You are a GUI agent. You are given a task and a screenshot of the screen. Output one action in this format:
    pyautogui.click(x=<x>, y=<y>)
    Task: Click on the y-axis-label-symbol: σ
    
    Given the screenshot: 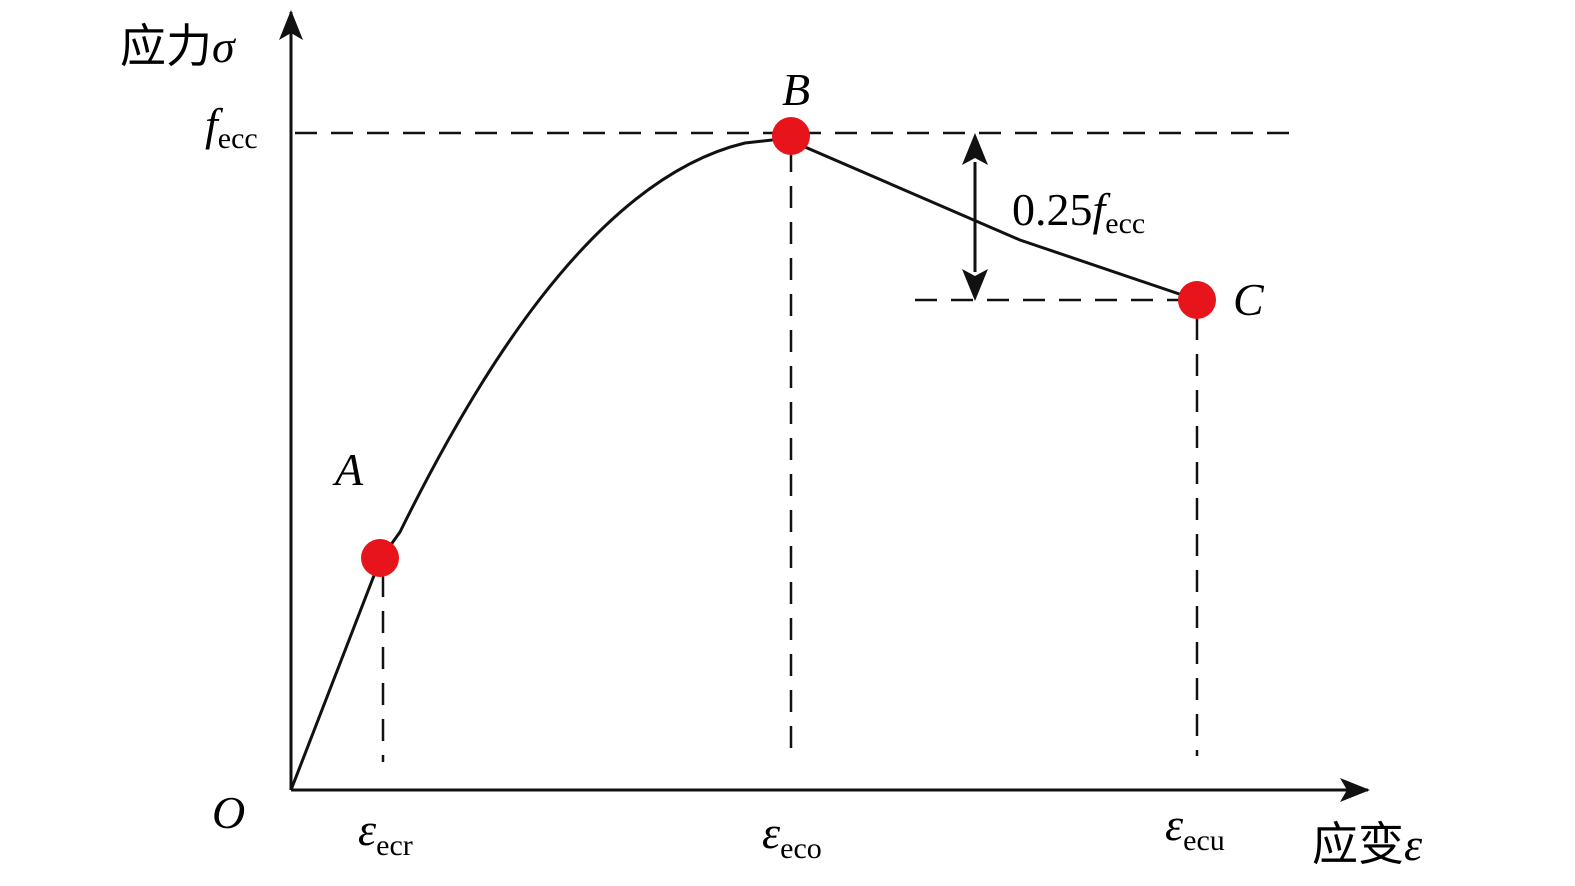 What is the action you would take?
    pyautogui.click(x=224, y=46)
    